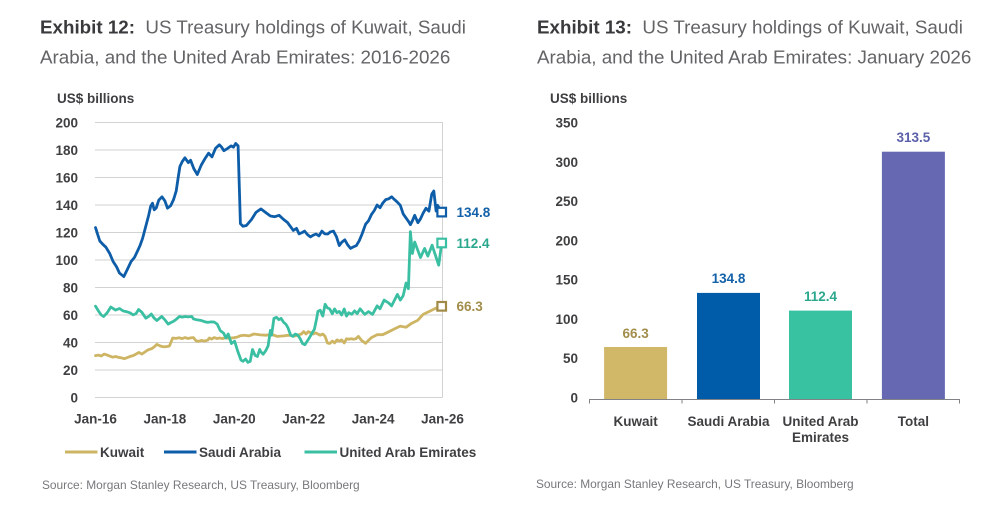 This screenshot has width=1004, height=510. Describe the element at coordinates (165, 419) in the screenshot. I see `svg-text: Jan-18` at that location.